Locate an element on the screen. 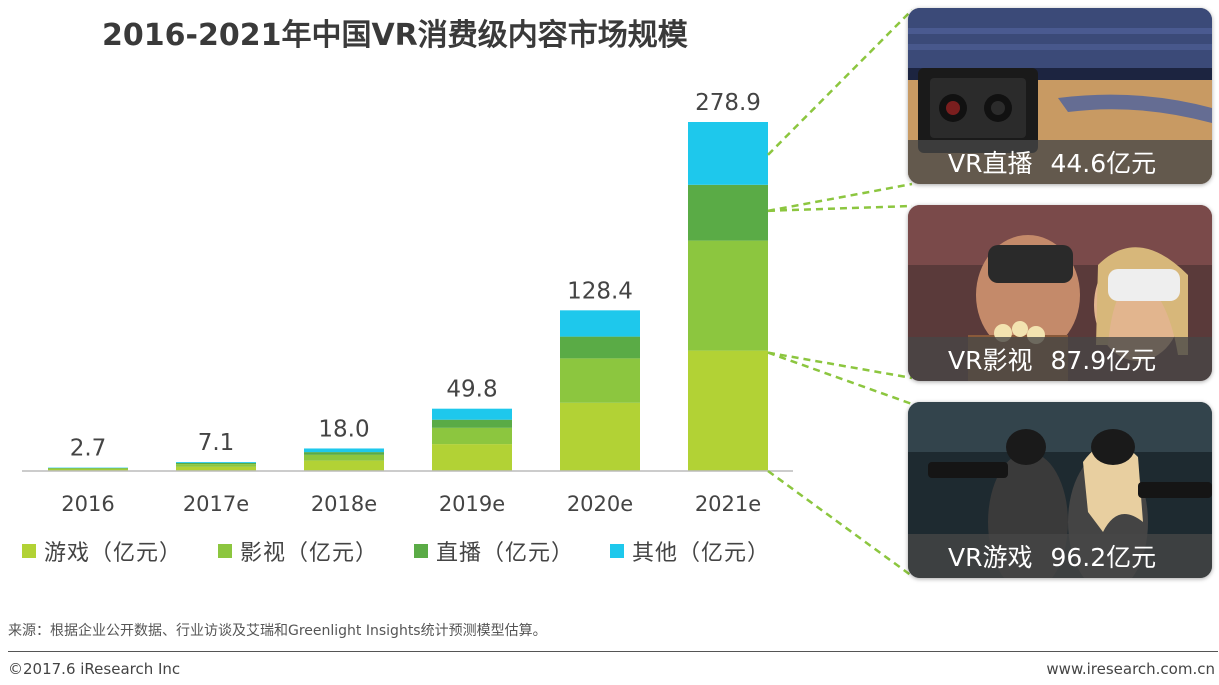 This screenshot has width=1219, height=685. legend-item-game: 游戏（亿元） is located at coordinates (102, 551).